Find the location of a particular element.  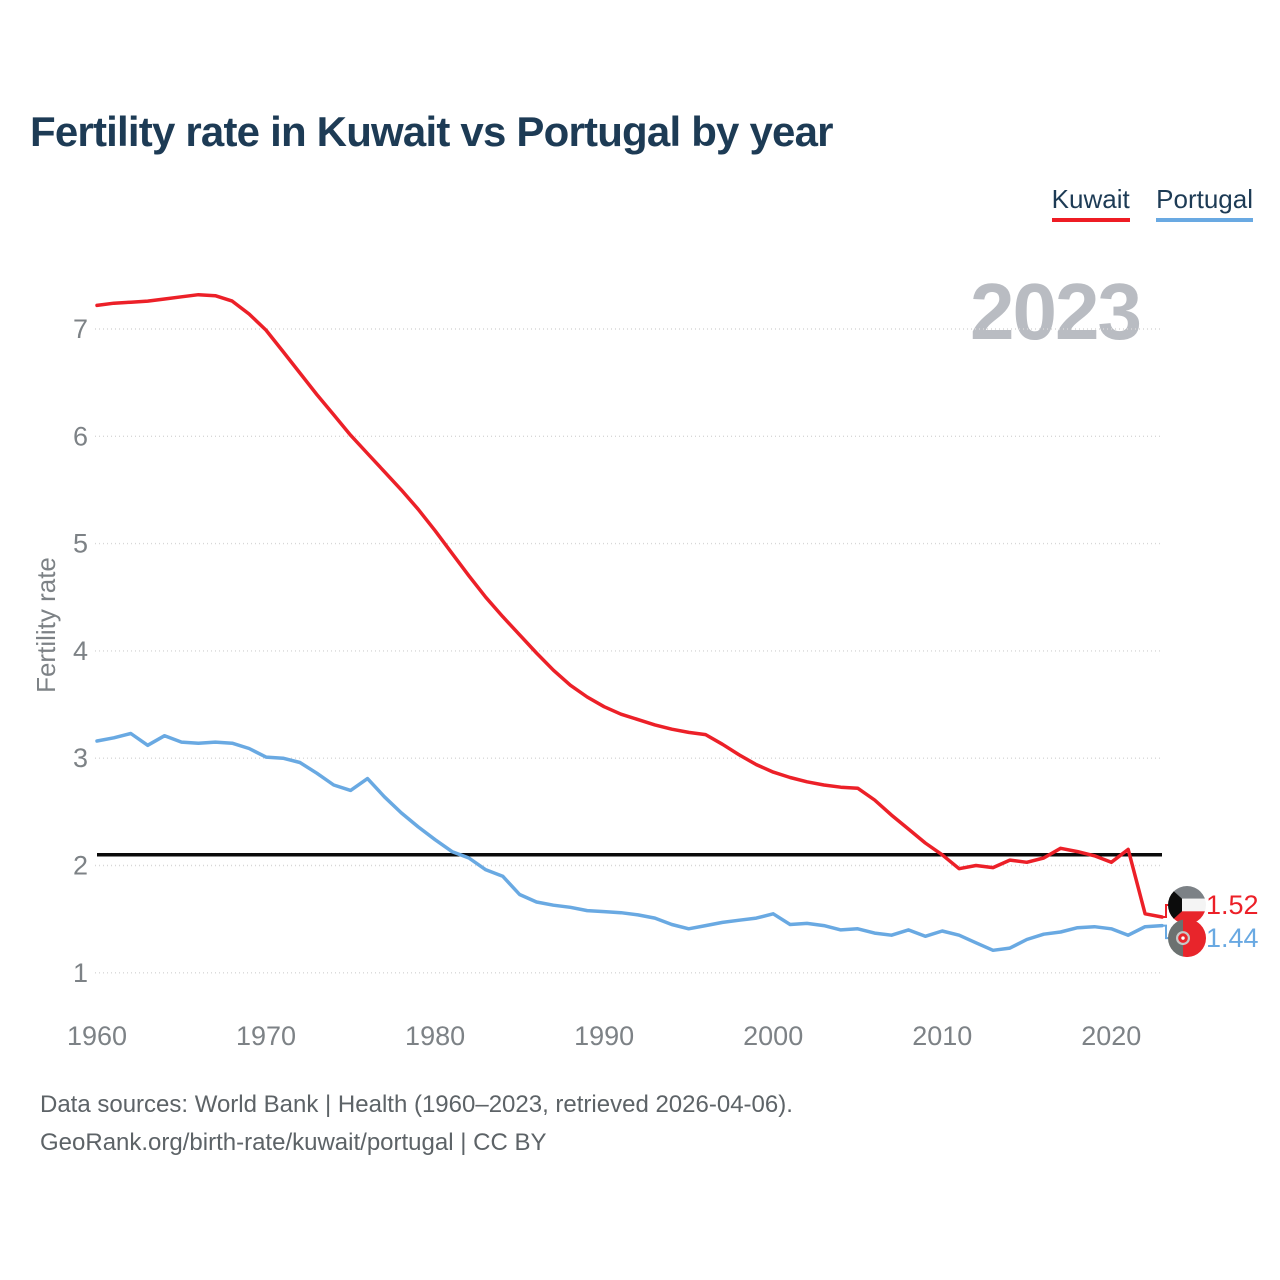

year-watermark: 2023 is located at coordinates (1056, 311).